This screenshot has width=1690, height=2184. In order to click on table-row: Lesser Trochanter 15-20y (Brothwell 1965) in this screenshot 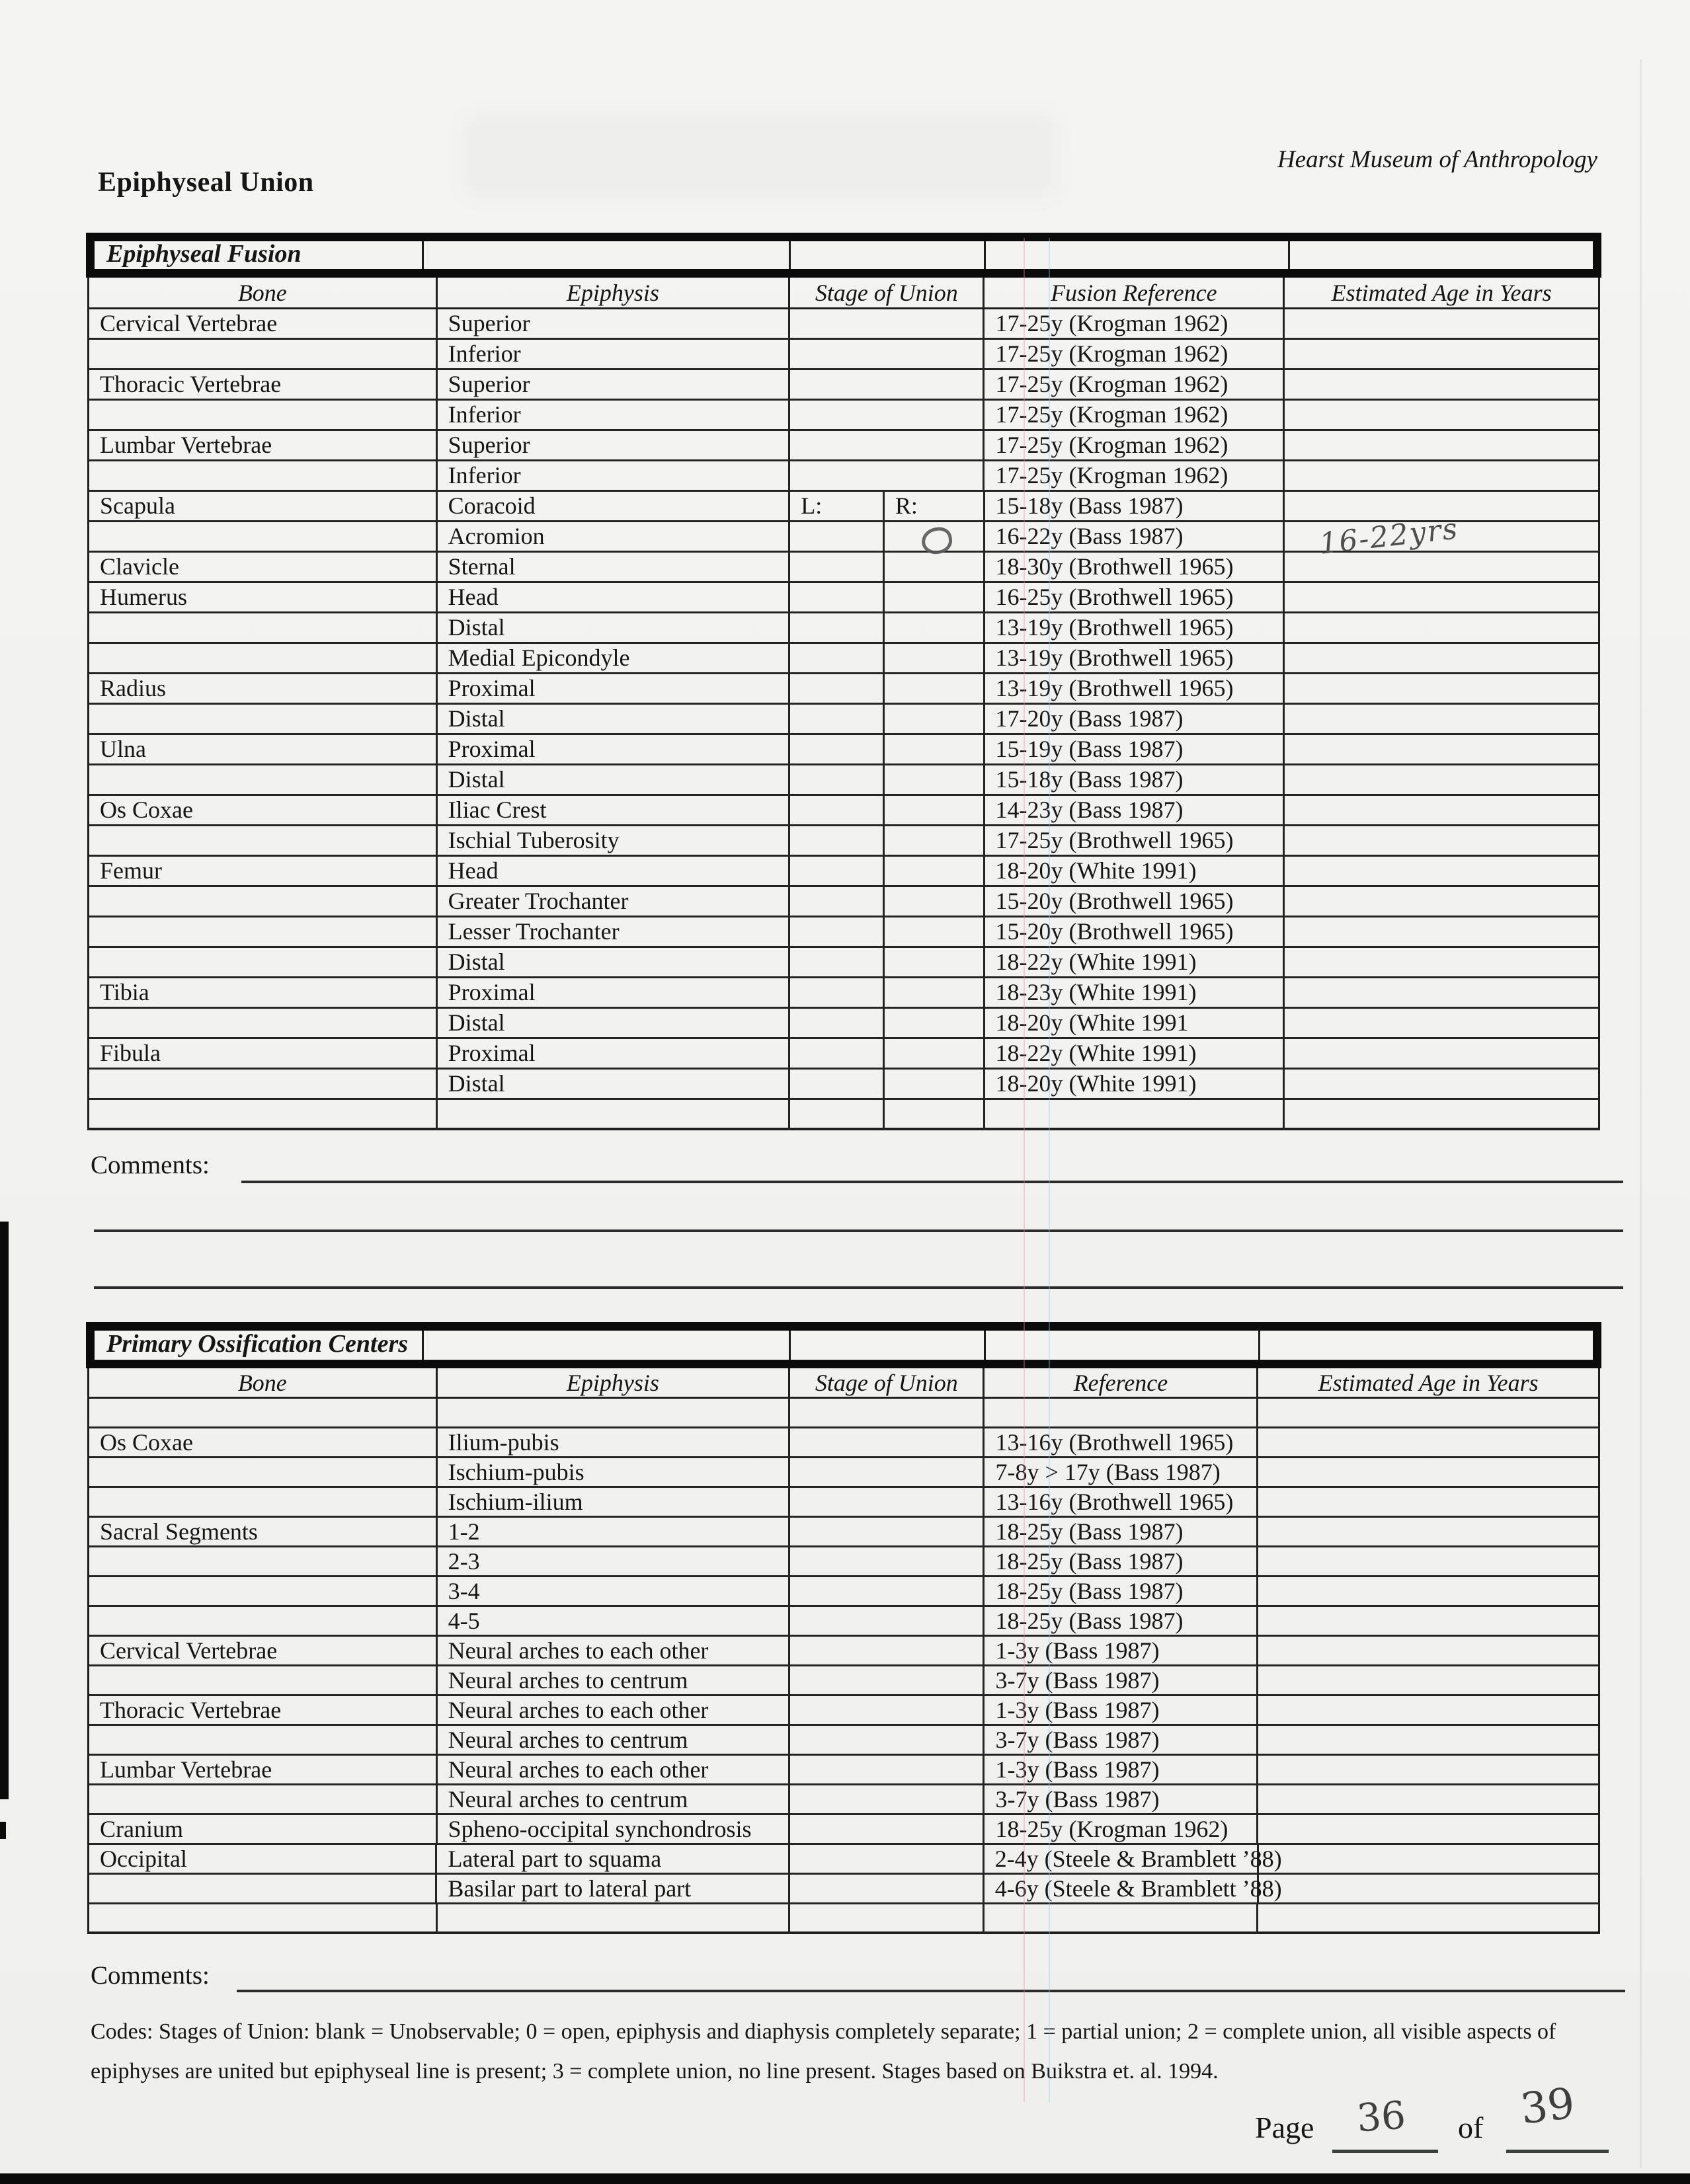, I will do `click(843, 932)`.